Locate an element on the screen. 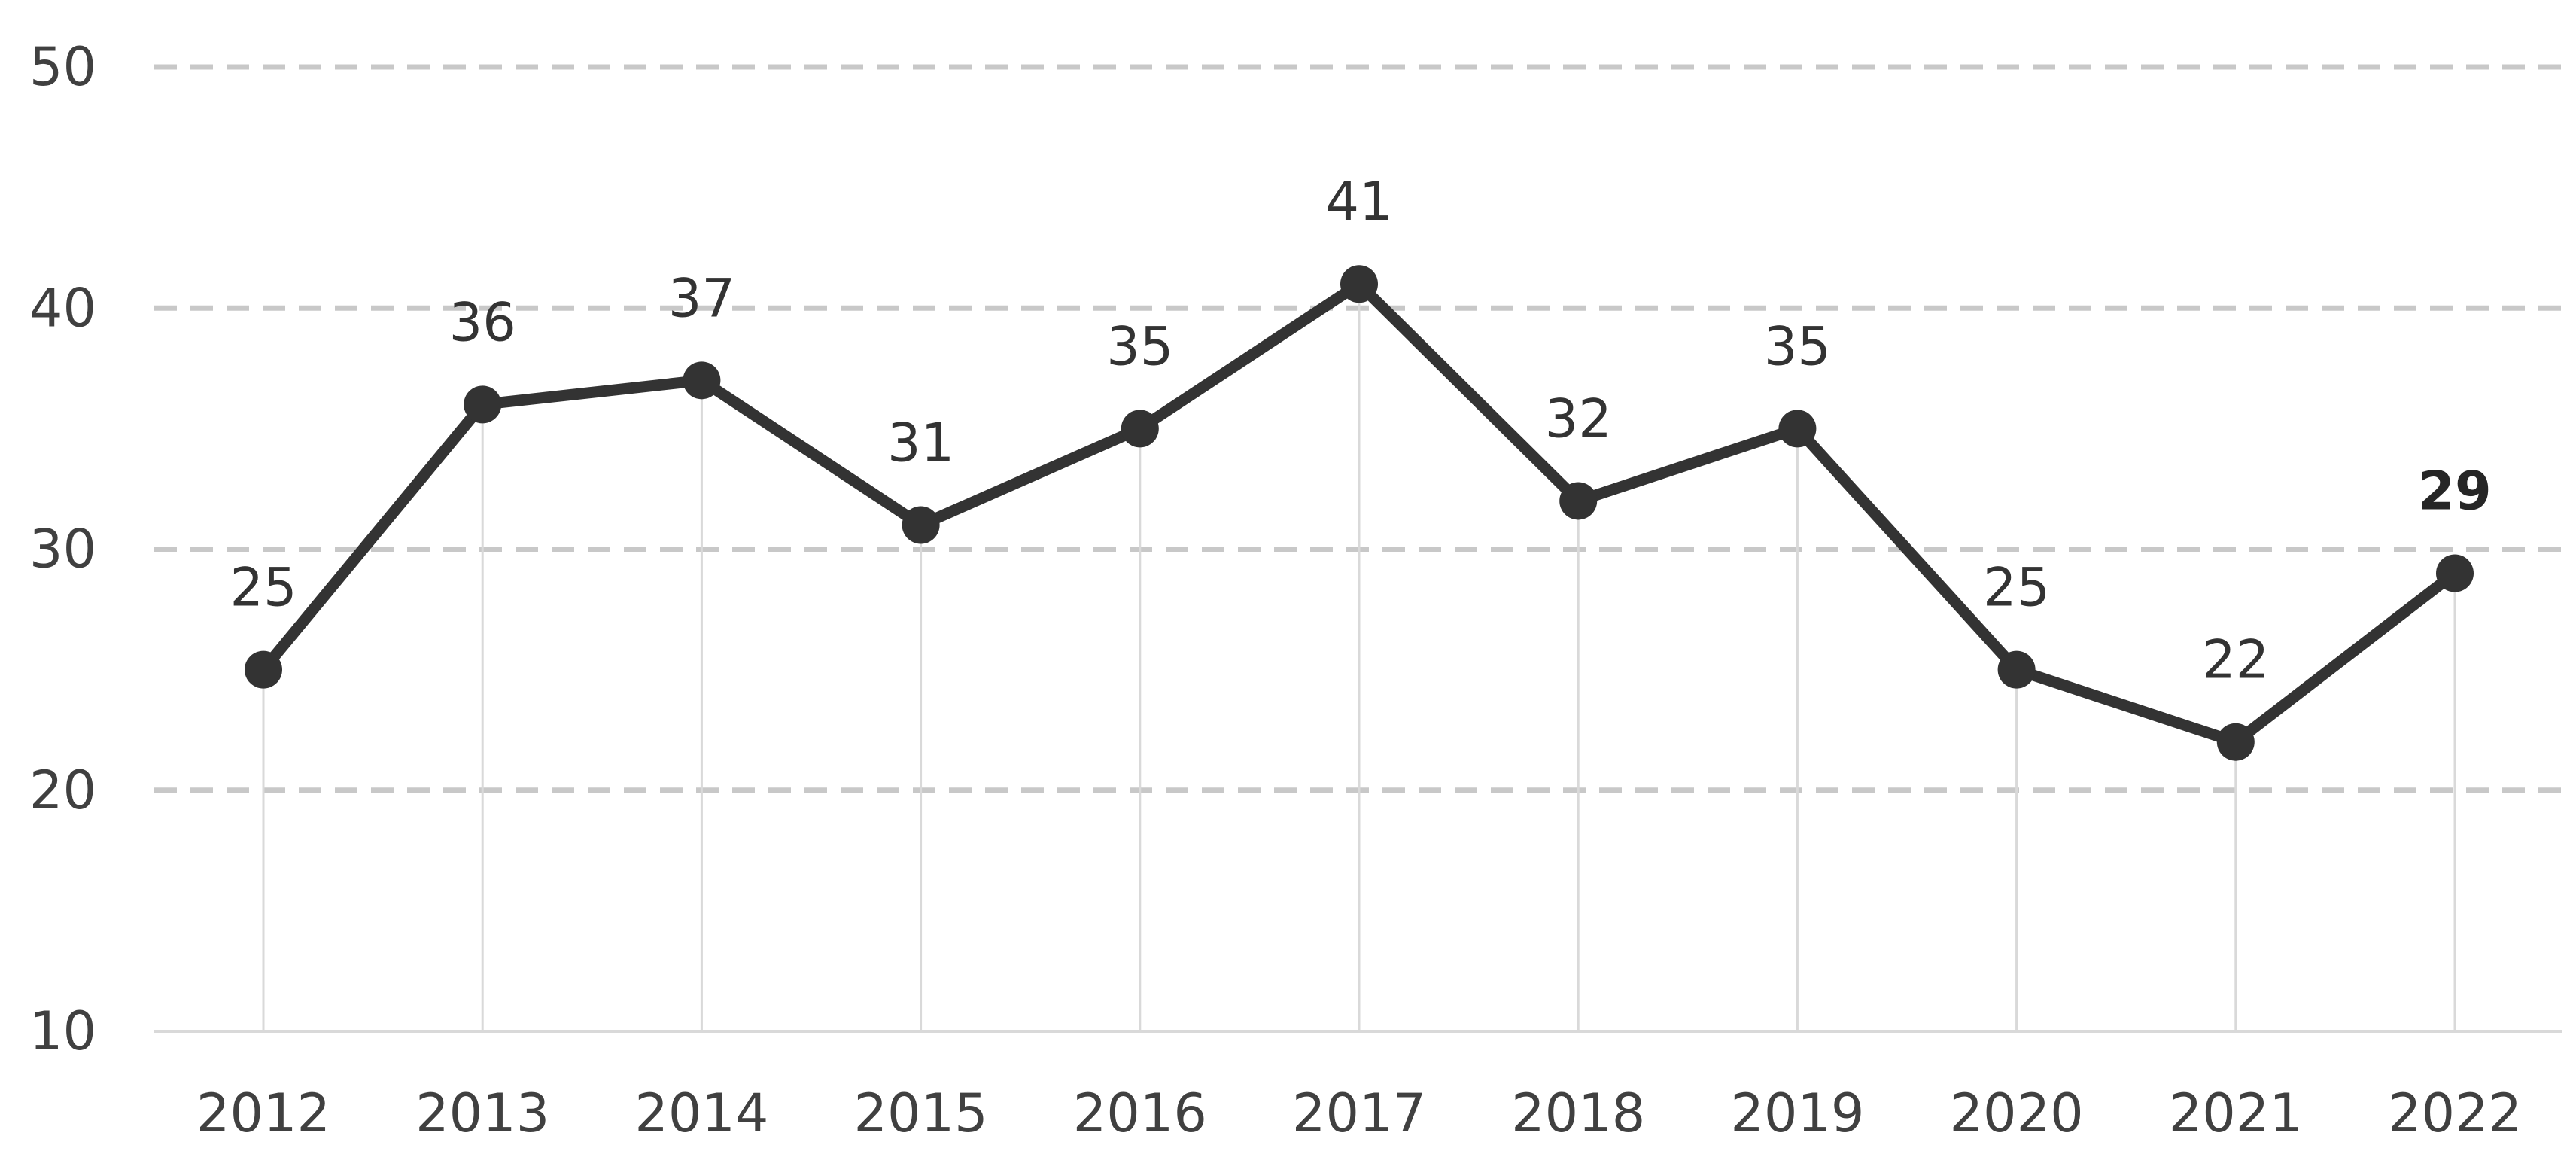  y-tick-label: 40 is located at coordinates (63, 308).